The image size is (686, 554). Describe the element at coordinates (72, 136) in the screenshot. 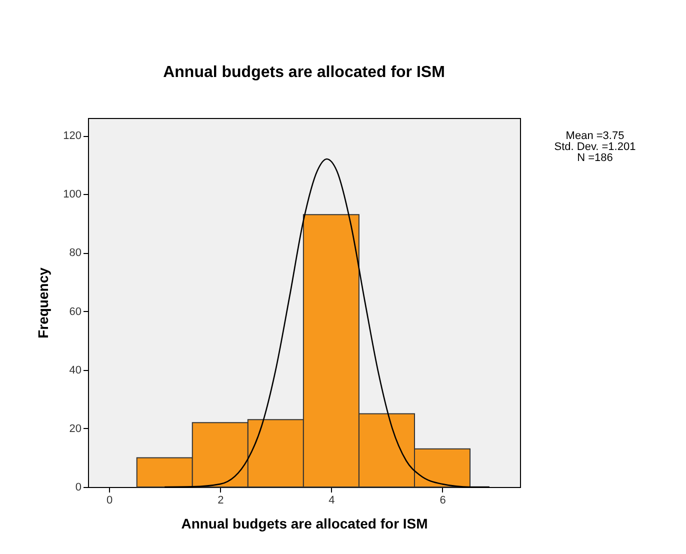

I see `y-tick-label: 120` at that location.